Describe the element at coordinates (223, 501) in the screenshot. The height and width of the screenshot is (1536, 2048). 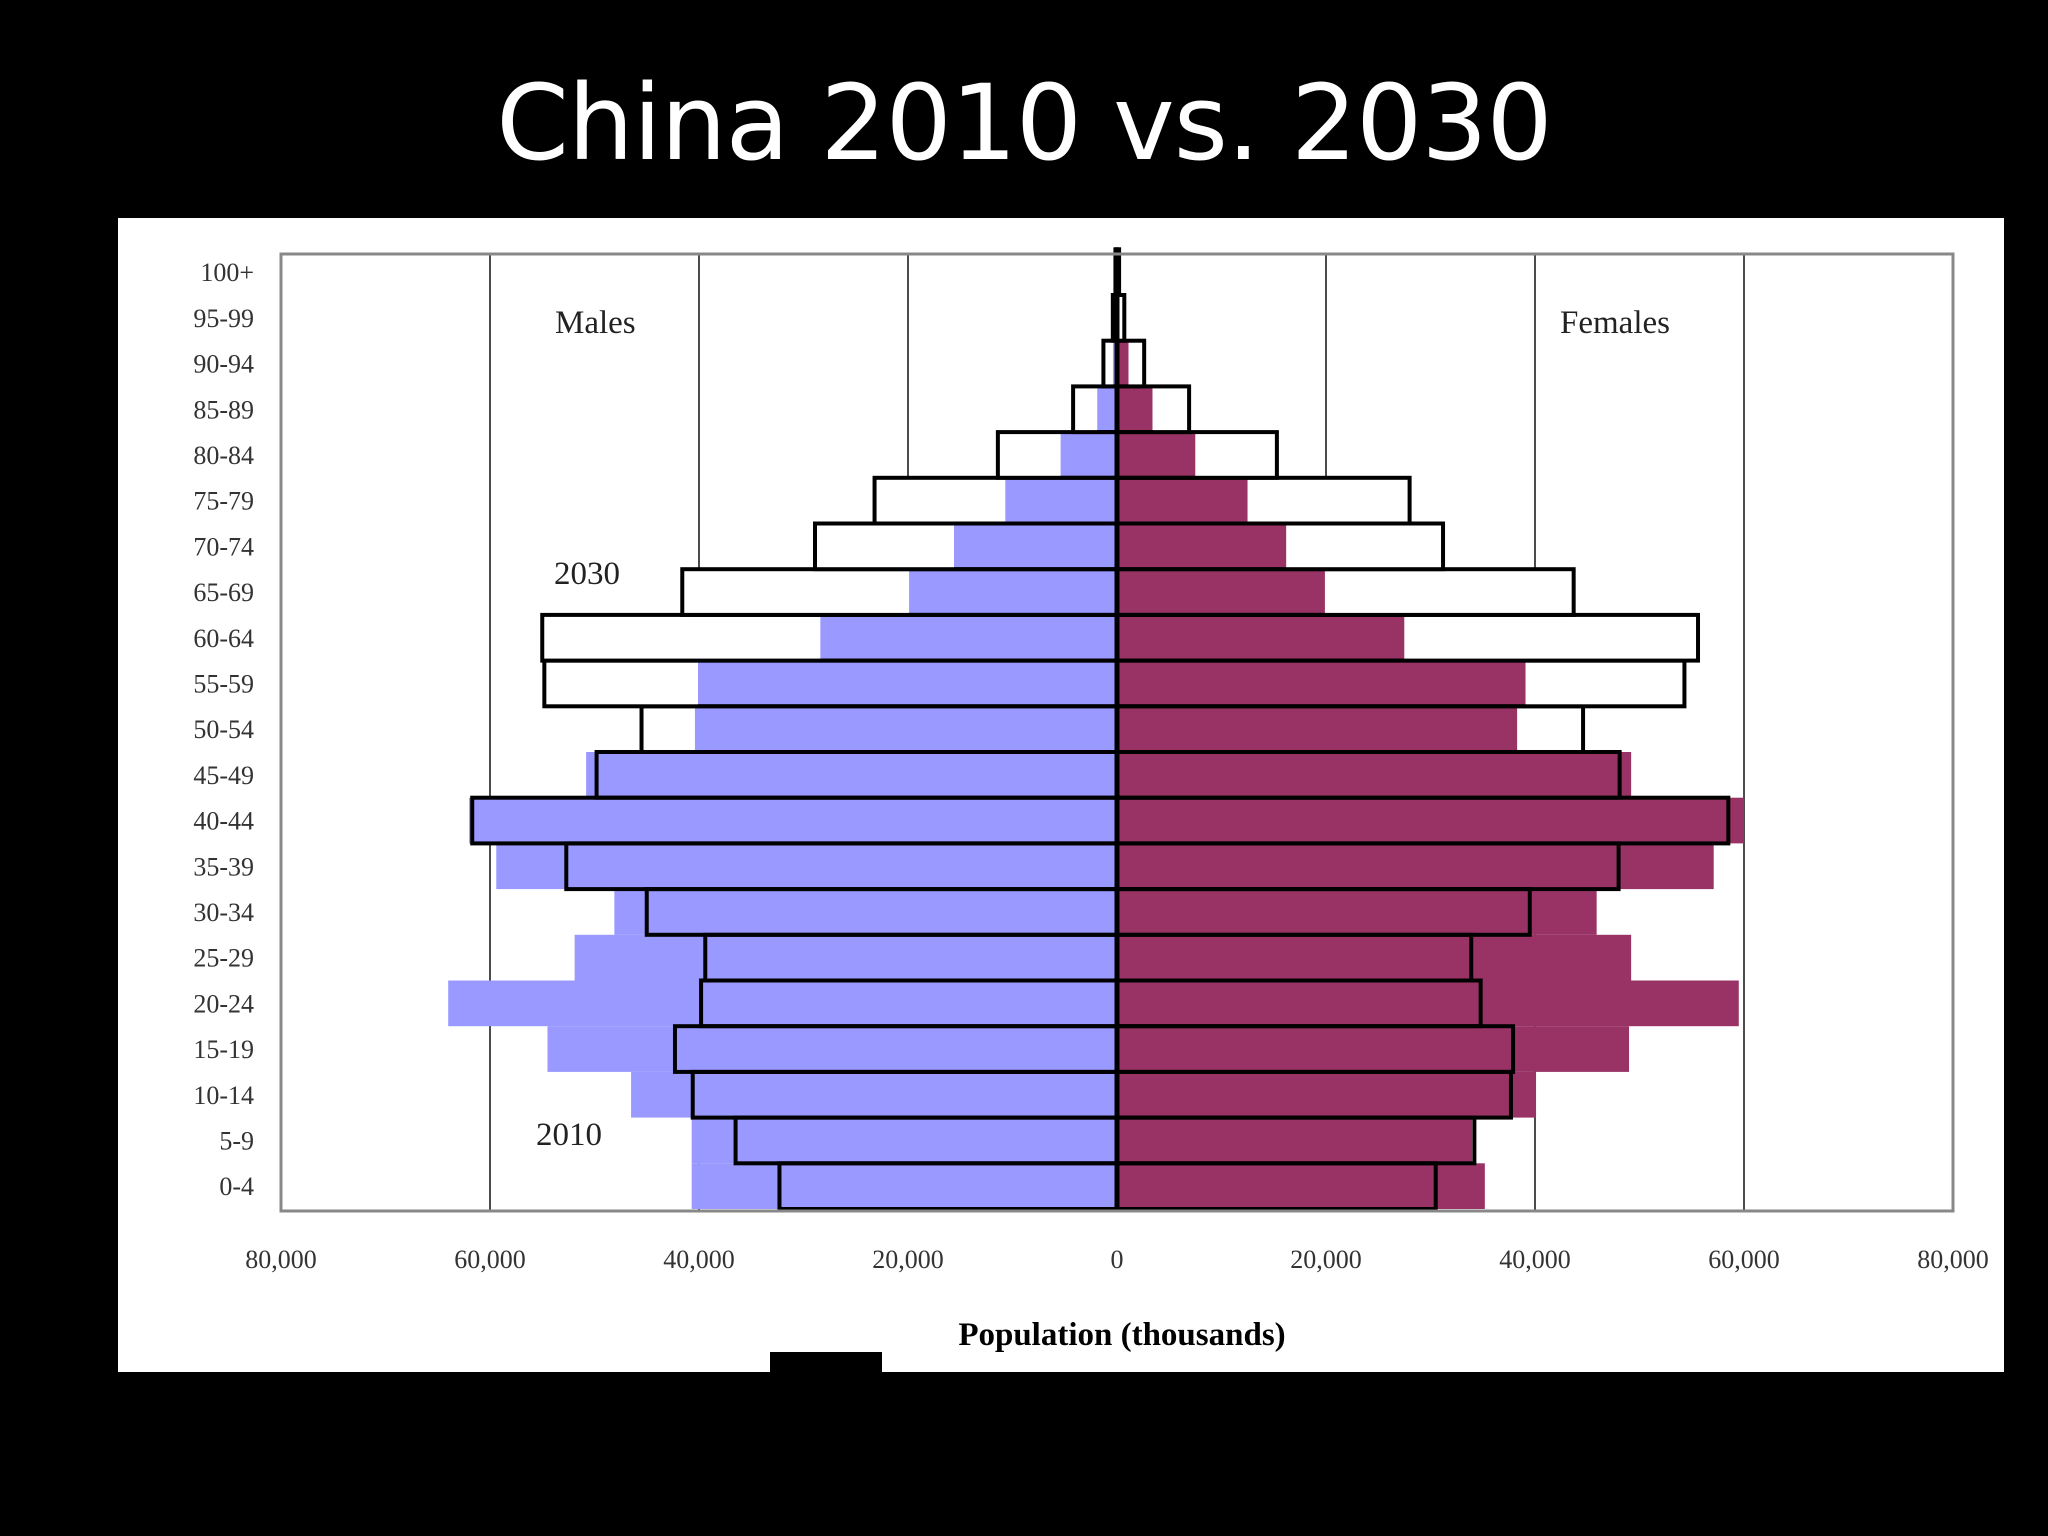
I see `age-label-75-79: 75-79` at that location.